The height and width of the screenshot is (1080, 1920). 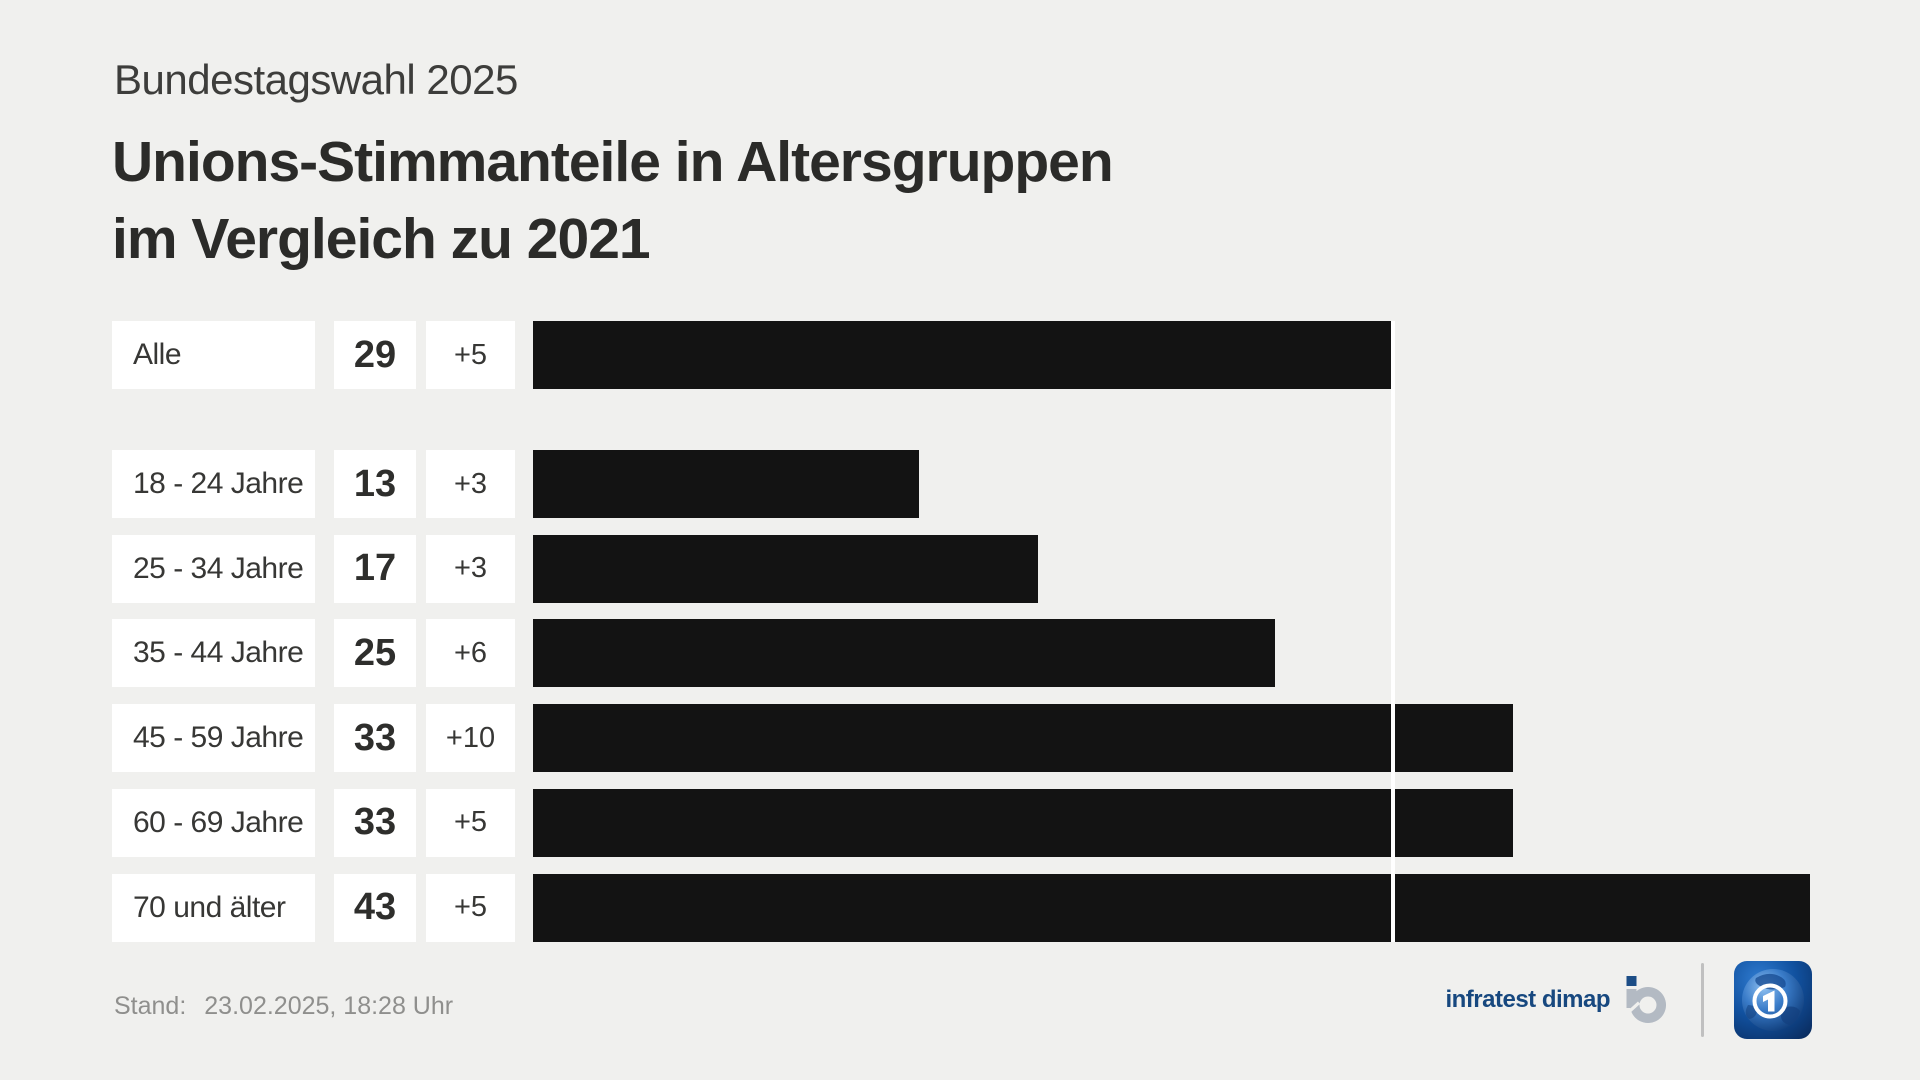 What do you see at coordinates (613, 162) in the screenshot?
I see `title-line-1: Unions-Stimmanteile in Altersgruppen` at bounding box center [613, 162].